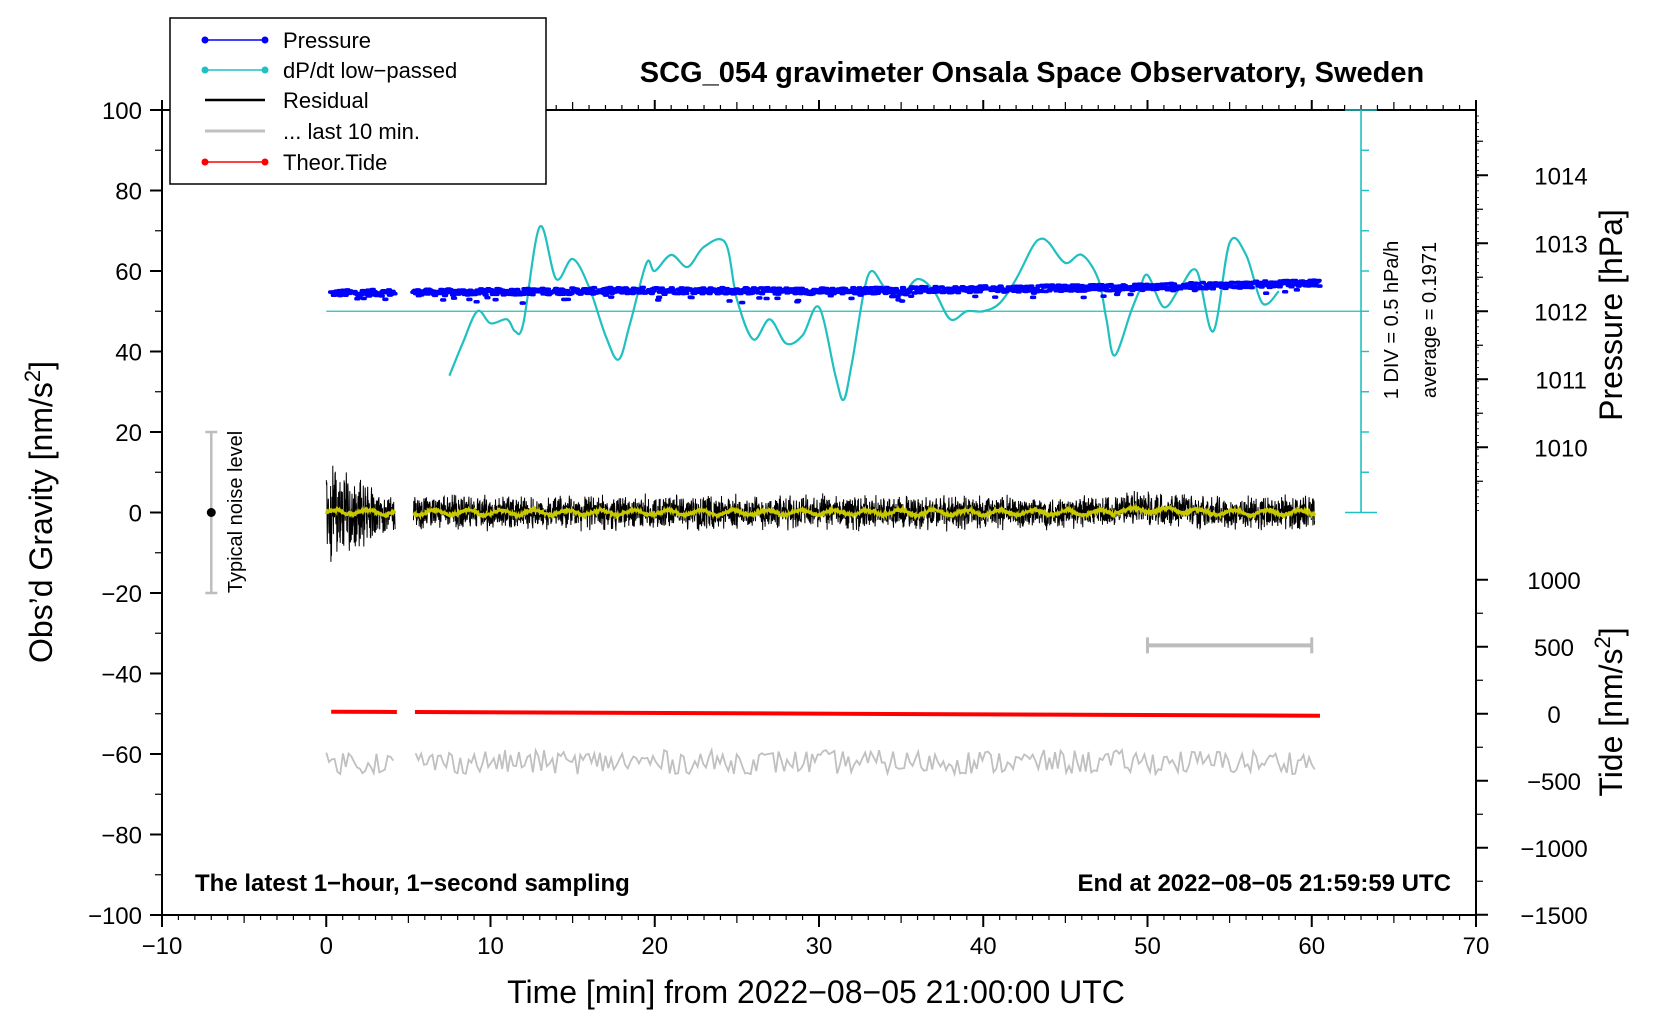  I want to click on noise-level-label: Typical noise level, so click(236, 512).